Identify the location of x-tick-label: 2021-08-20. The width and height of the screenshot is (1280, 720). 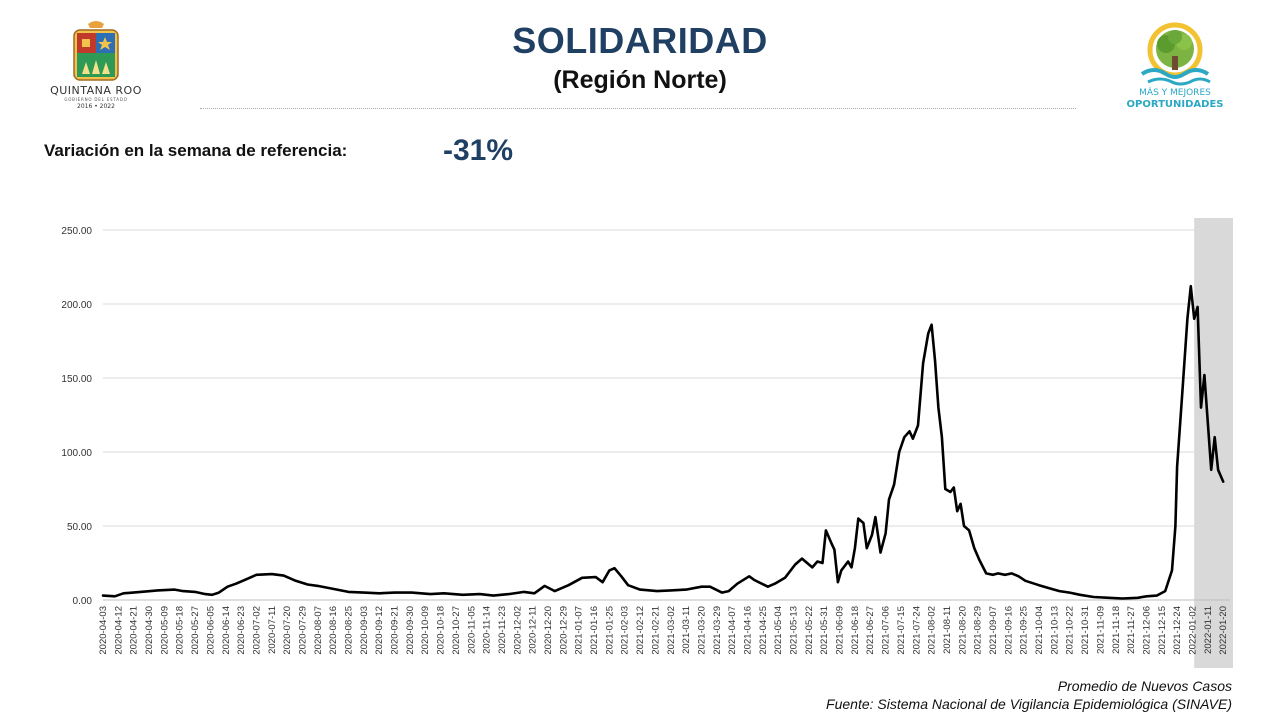
(962, 630).